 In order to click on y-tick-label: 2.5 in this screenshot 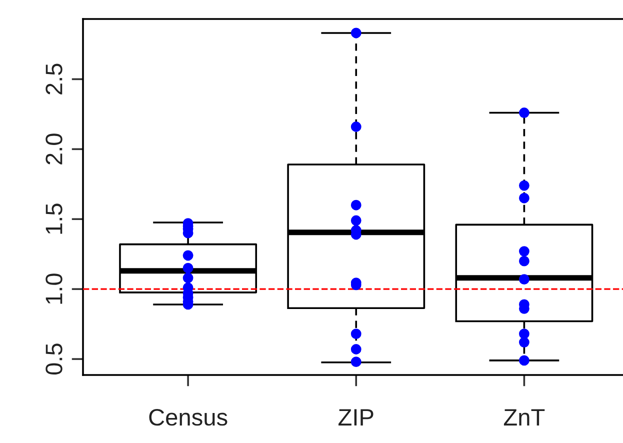, I will do `click(54, 79)`.